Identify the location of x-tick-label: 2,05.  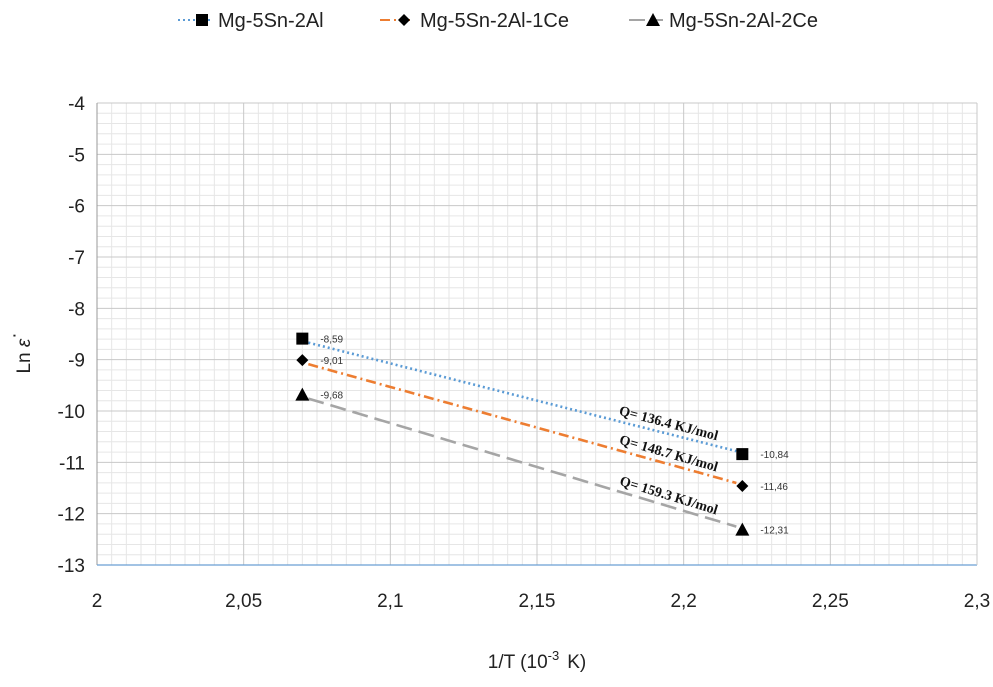
(243, 601).